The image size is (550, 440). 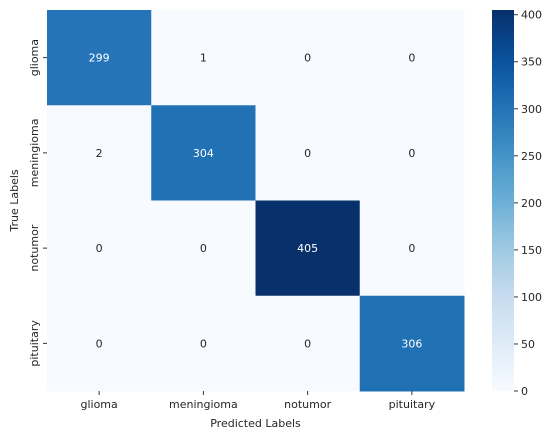 I want to click on cell-value-label: 299, so click(x=99, y=58).